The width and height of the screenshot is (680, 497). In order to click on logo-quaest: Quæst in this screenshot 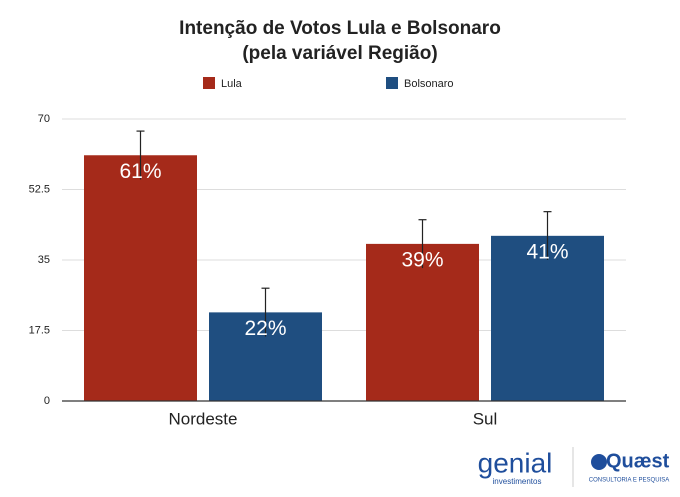, I will do `click(638, 461)`.